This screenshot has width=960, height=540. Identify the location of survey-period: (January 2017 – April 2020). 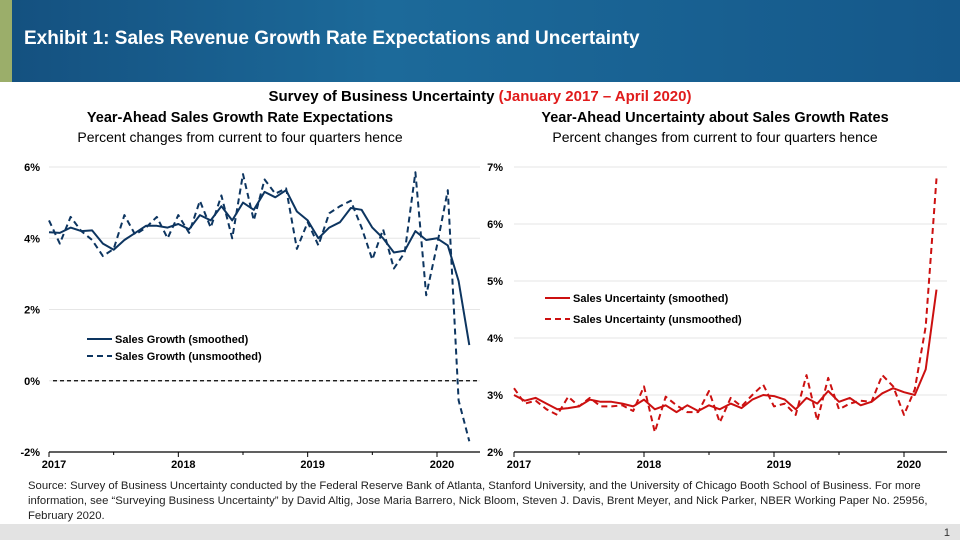
(595, 96).